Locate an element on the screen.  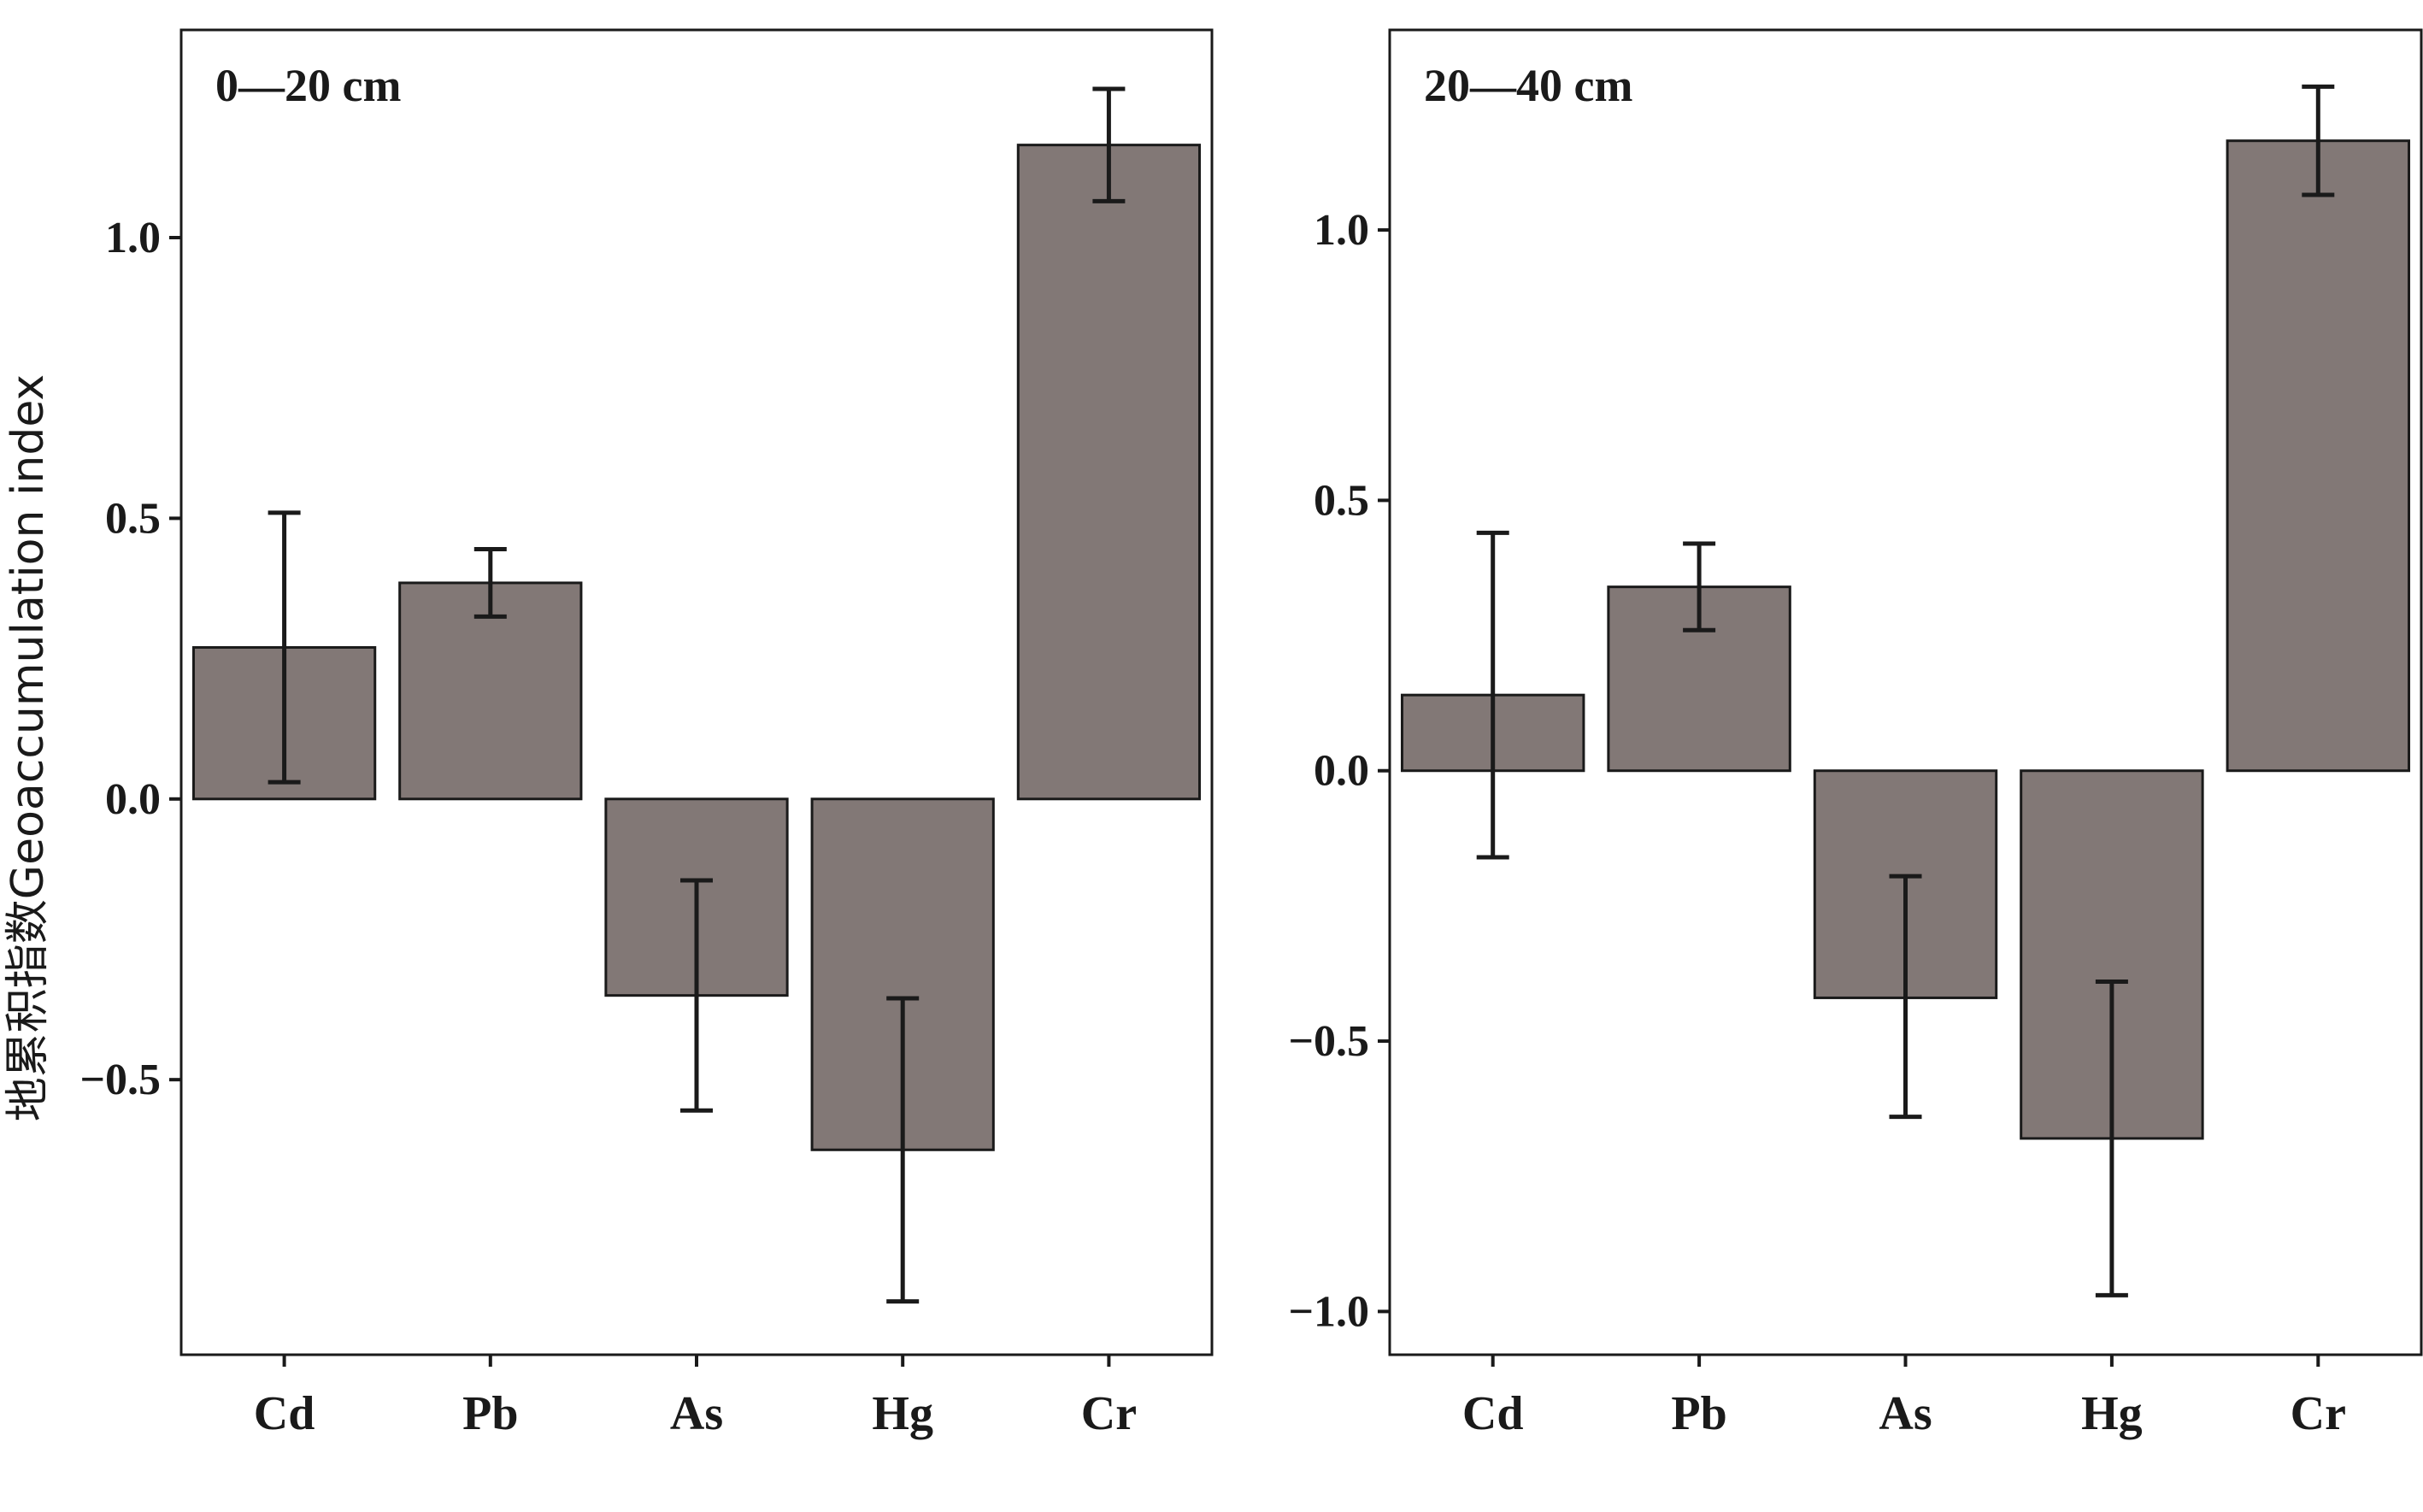
panel-title: 0—20 cm is located at coordinates (308, 85).